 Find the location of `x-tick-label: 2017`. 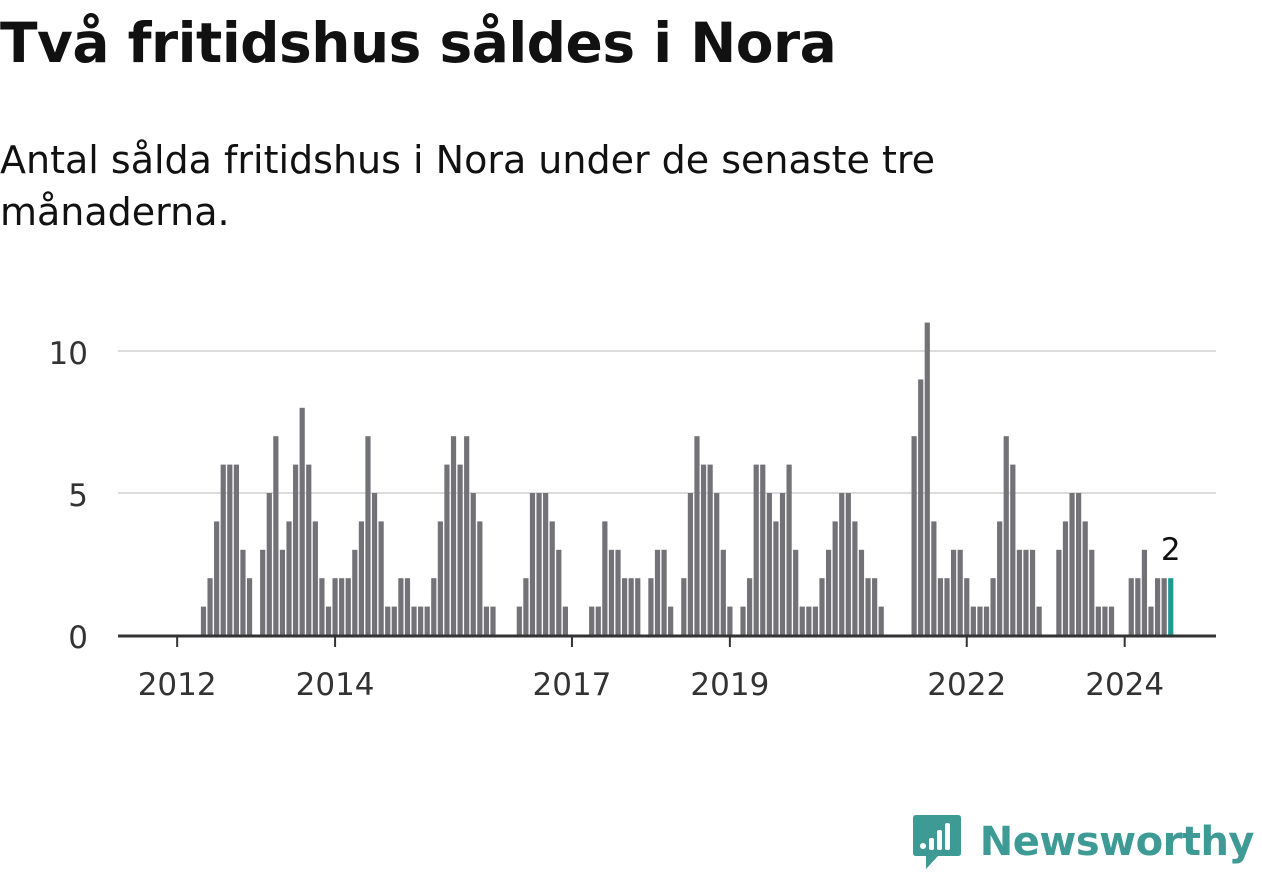

x-tick-label: 2017 is located at coordinates (572, 685).